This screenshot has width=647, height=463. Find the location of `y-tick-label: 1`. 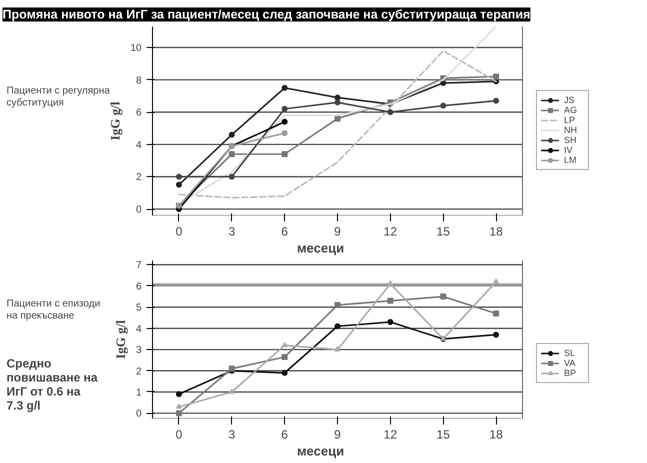

y-tick-label: 1 is located at coordinates (139, 392).